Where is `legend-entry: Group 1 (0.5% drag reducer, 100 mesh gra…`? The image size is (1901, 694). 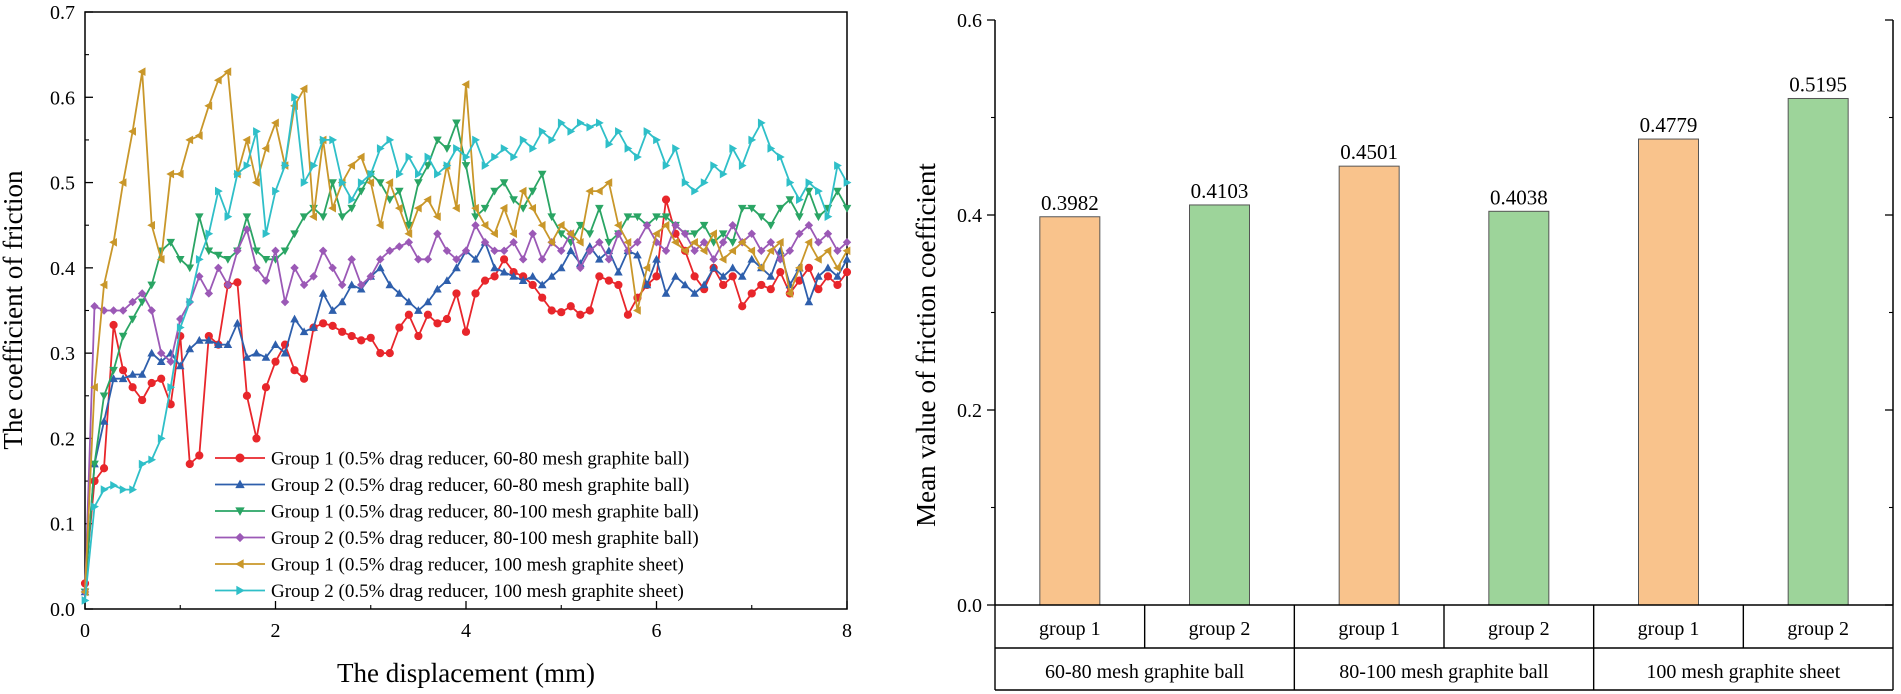
legend-entry: Group 1 (0.5% drag reducer, 100 mesh gra… is located at coordinates (449, 565).